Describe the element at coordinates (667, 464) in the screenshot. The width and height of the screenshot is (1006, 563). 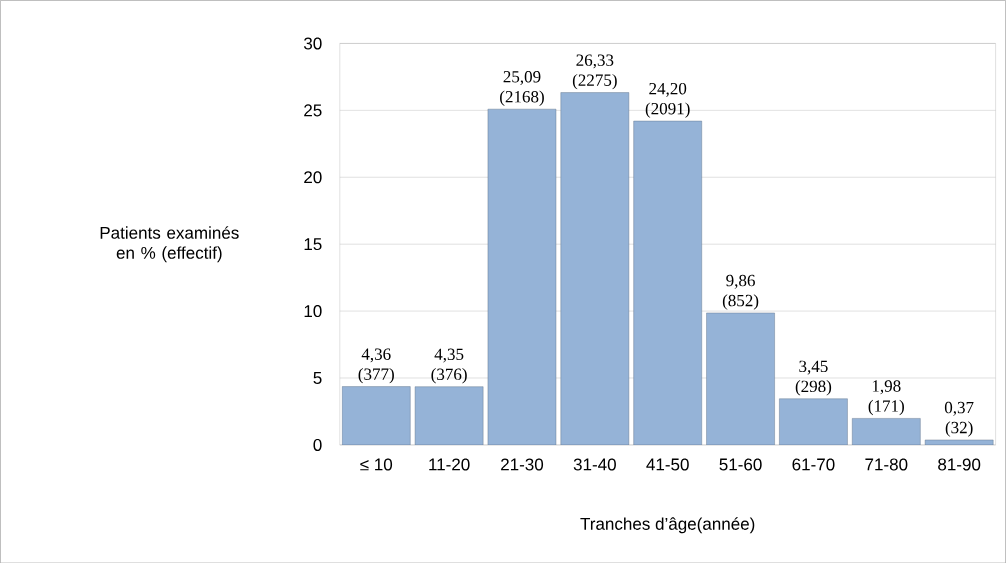
I see `x-tick-label: 41-50` at that location.